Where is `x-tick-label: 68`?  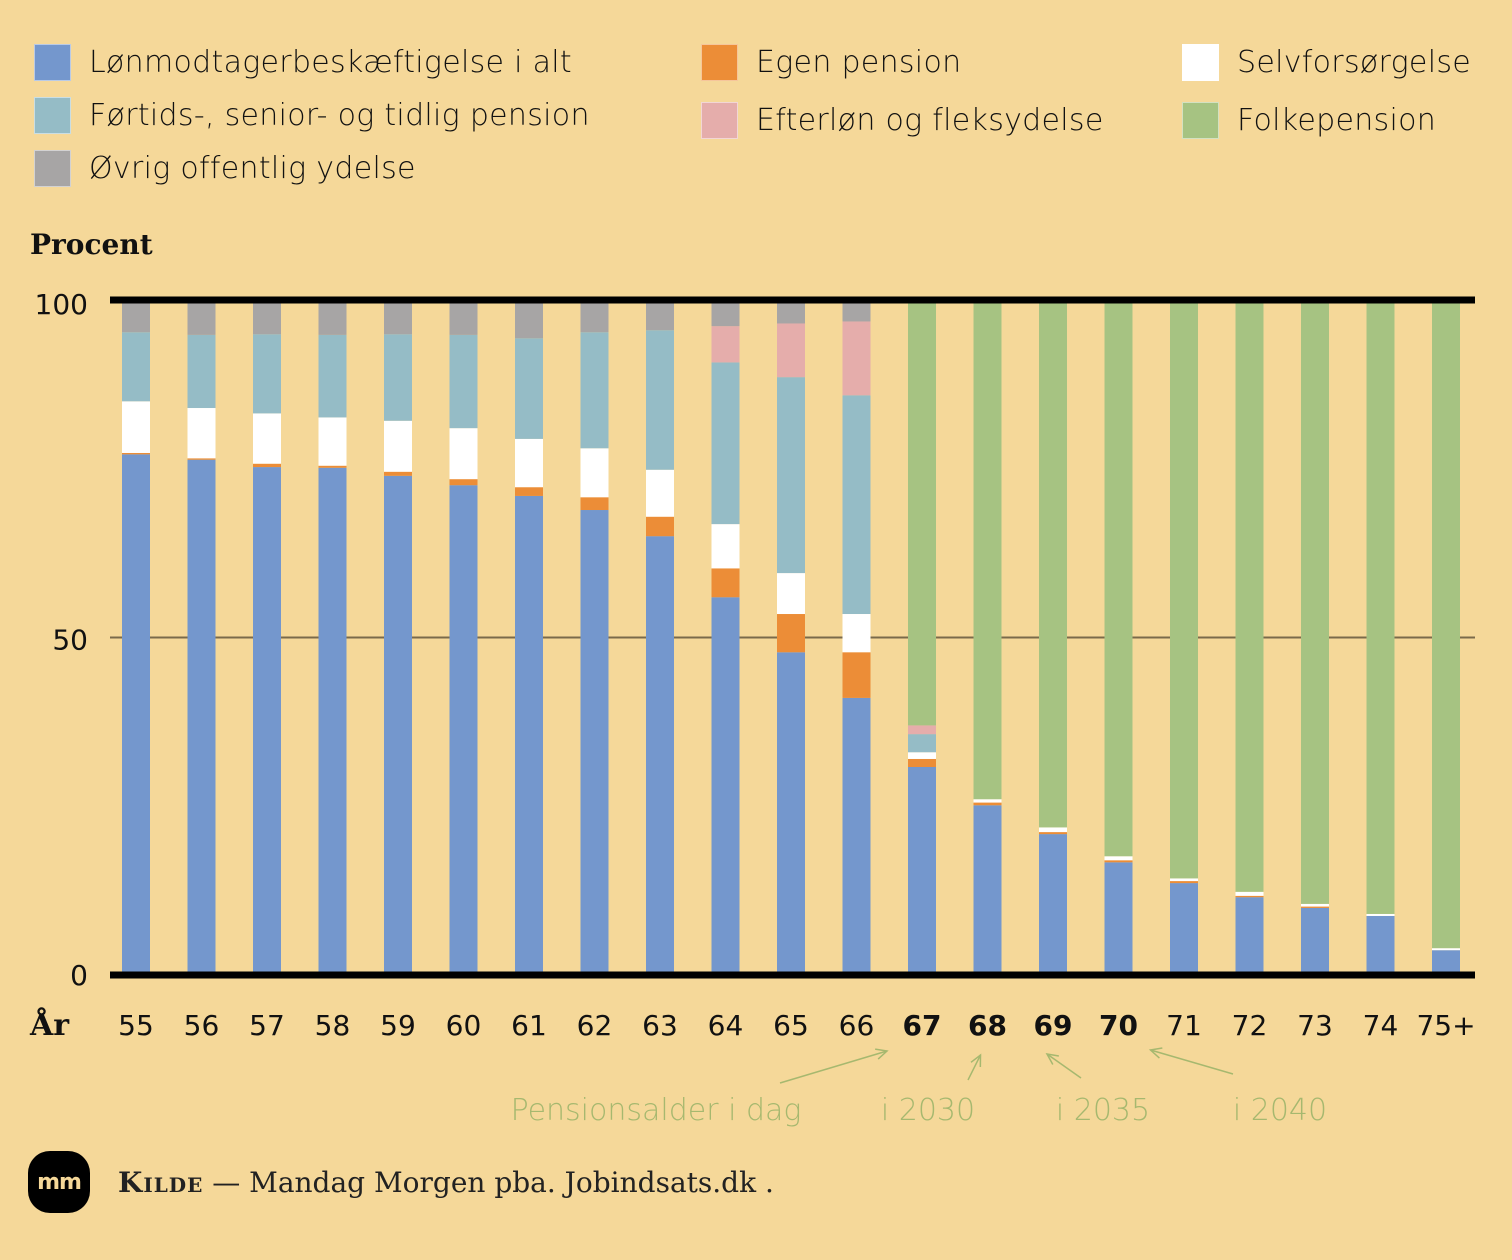
x-tick-label: 68 is located at coordinates (987, 1025).